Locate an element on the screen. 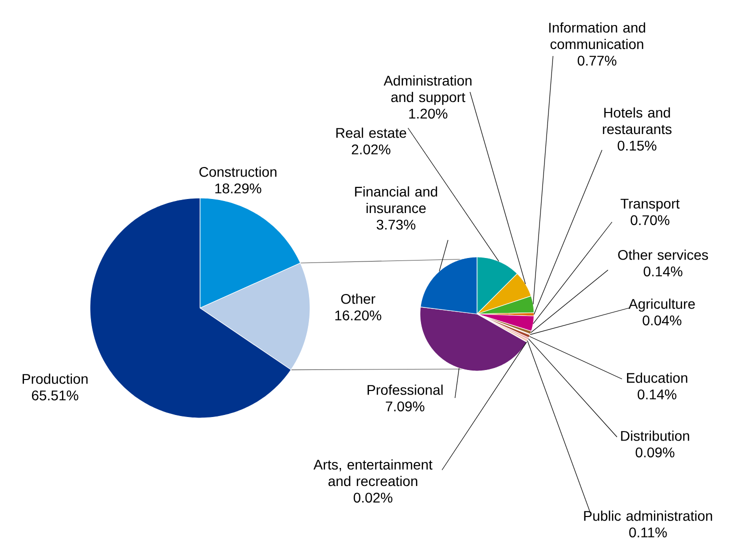 Image resolution: width=744 pixels, height=542 pixels. data-label: 3.73% is located at coordinates (396, 225).